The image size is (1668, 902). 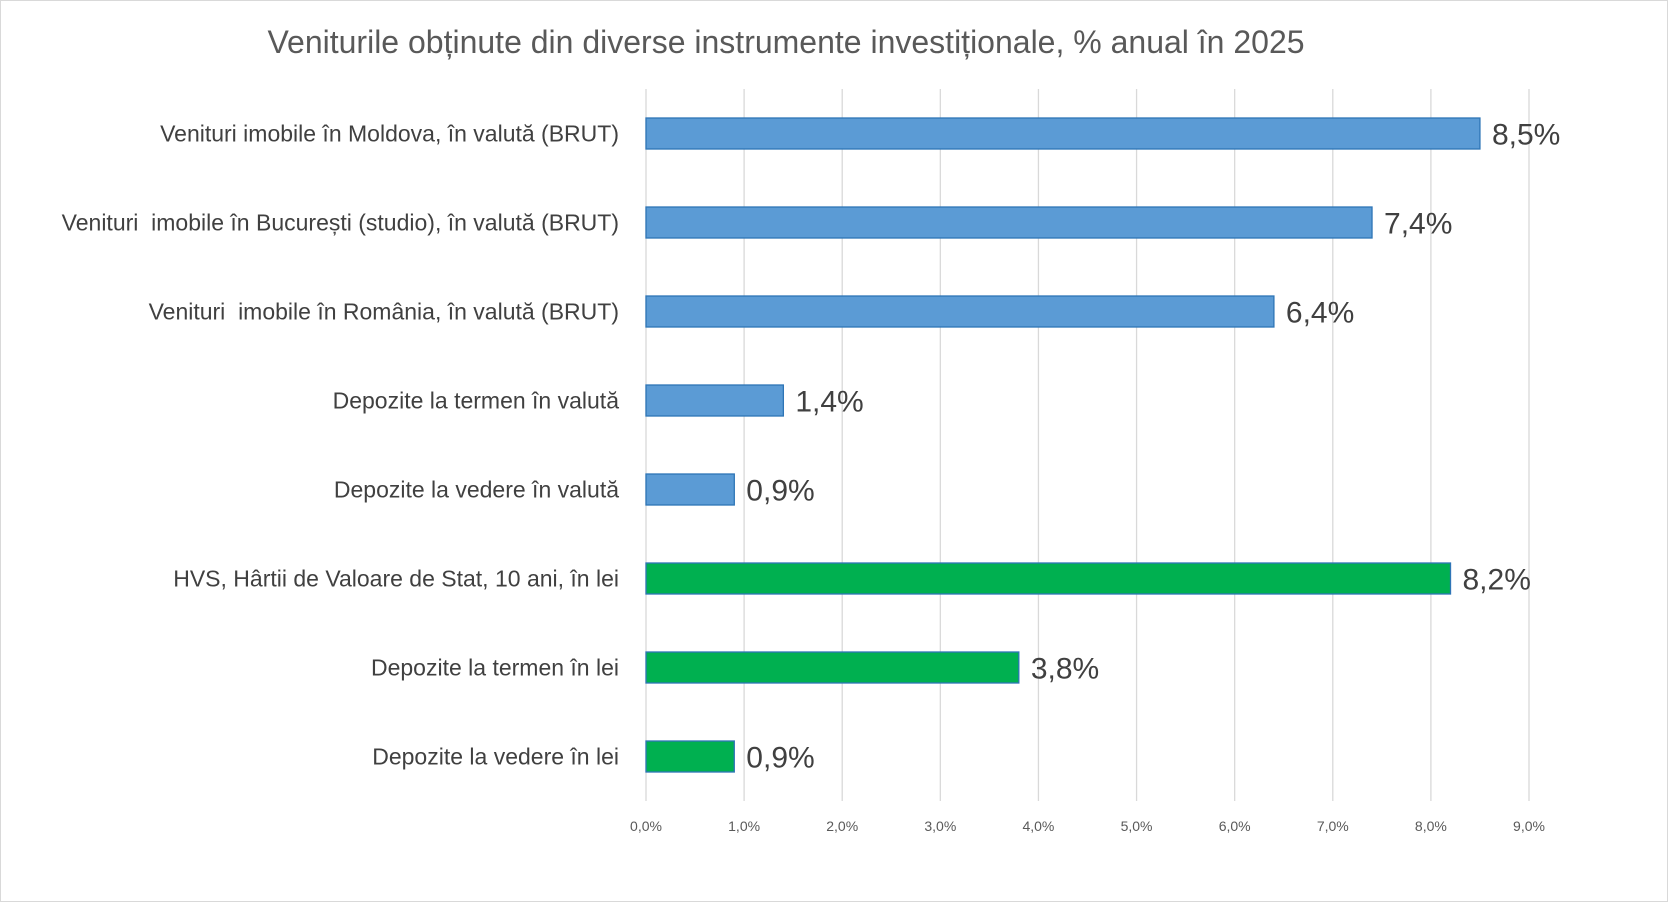 What do you see at coordinates (495, 668) in the screenshot?
I see `category-label: Depozite la termen în lei` at bounding box center [495, 668].